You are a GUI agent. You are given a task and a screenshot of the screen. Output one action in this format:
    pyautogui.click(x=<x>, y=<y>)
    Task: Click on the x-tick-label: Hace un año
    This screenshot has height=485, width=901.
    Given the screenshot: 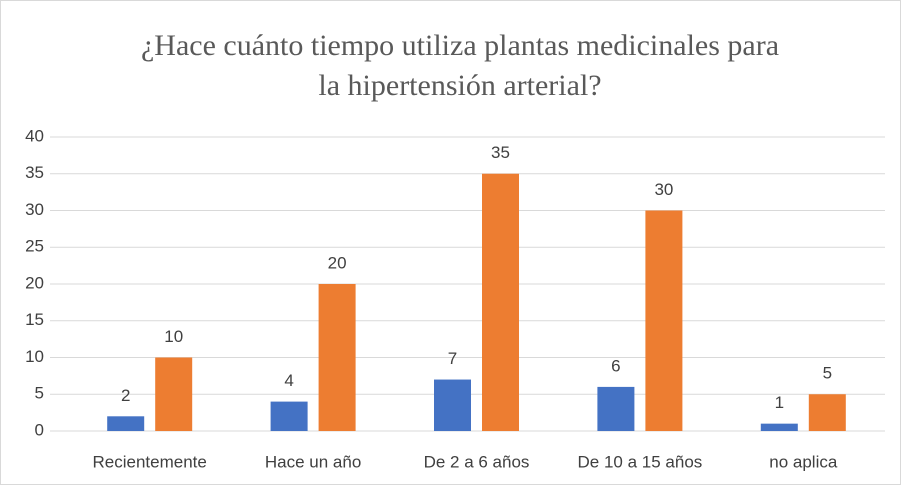 What is the action you would take?
    pyautogui.click(x=313, y=461)
    